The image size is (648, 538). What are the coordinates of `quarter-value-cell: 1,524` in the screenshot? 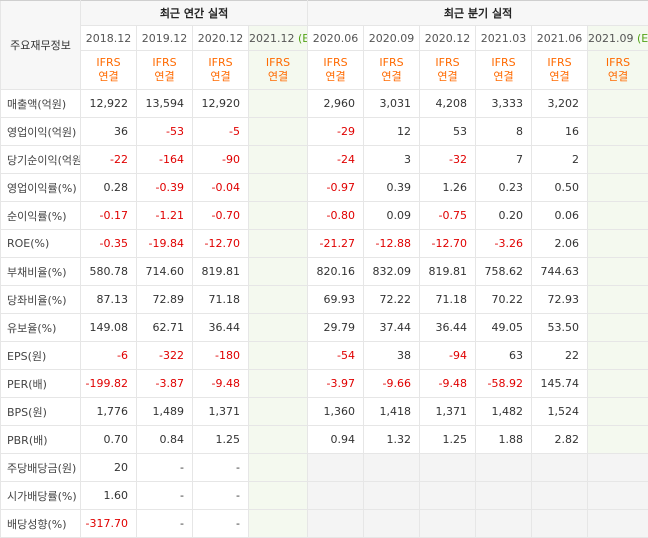 It's located at (560, 412).